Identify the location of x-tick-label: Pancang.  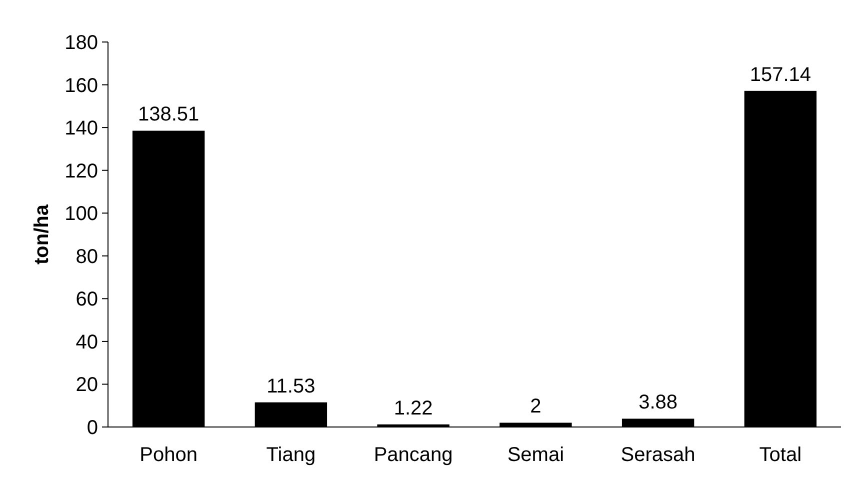
(413, 455).